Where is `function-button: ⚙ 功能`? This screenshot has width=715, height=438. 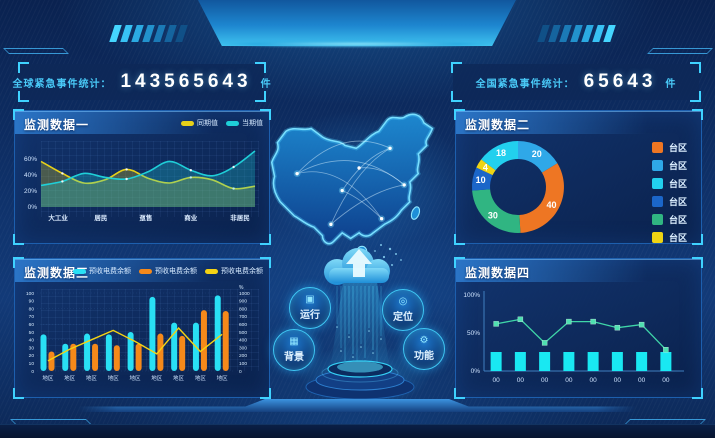 function-button: ⚙ 功能 is located at coordinates (424, 349).